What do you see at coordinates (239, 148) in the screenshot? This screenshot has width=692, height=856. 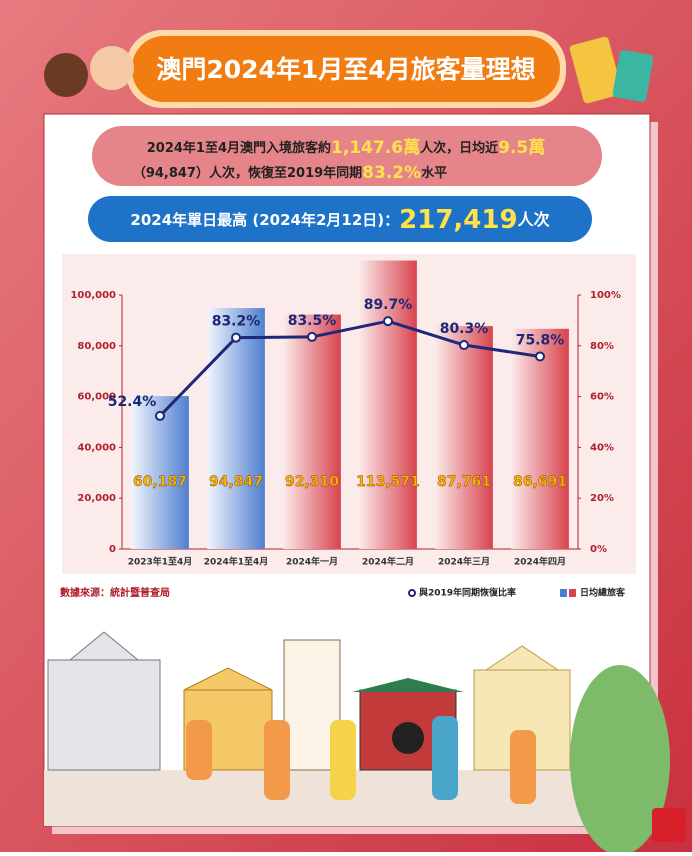 I see `summary-text: 2024年1至4月澳門入境旅客約` at bounding box center [239, 148].